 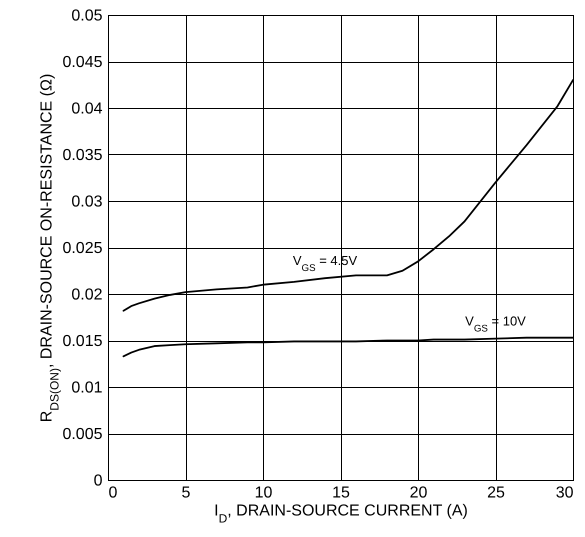 What do you see at coordinates (419, 493) in the screenshot?
I see `x-tick-label: 20` at bounding box center [419, 493].